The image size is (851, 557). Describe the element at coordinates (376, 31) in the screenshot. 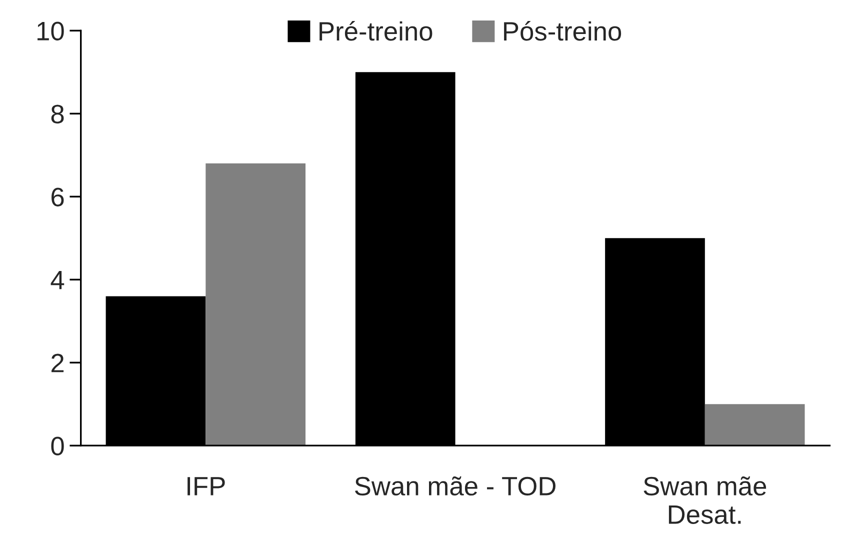

I see `legend-label: Pré-treino` at that location.